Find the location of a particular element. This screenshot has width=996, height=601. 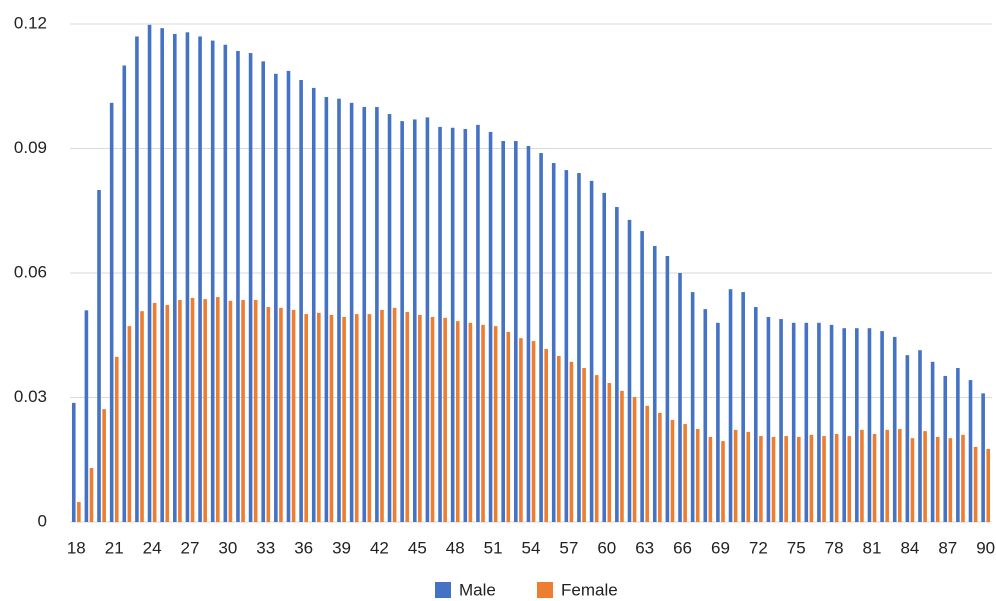

x-tick-label: 78 is located at coordinates (834, 547).